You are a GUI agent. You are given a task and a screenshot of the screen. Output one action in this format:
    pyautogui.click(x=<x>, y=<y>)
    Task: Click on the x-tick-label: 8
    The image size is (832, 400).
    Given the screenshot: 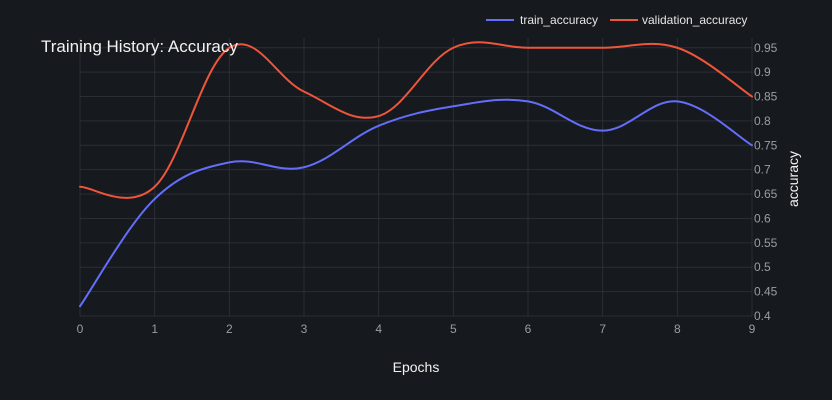 What is the action you would take?
    pyautogui.click(x=677, y=329)
    